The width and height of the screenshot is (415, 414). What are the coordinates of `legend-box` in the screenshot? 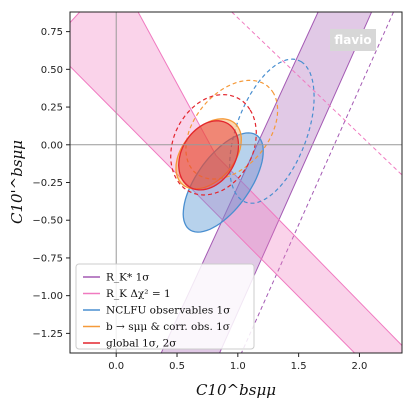 It's located at (165, 306).